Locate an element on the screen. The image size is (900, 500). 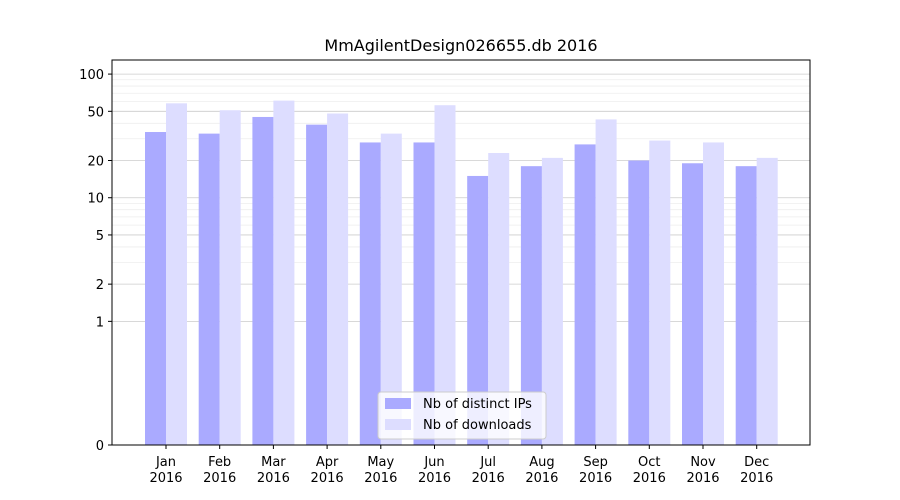
legend-label-ips: Nb of distinct IPs is located at coordinates (477, 404).